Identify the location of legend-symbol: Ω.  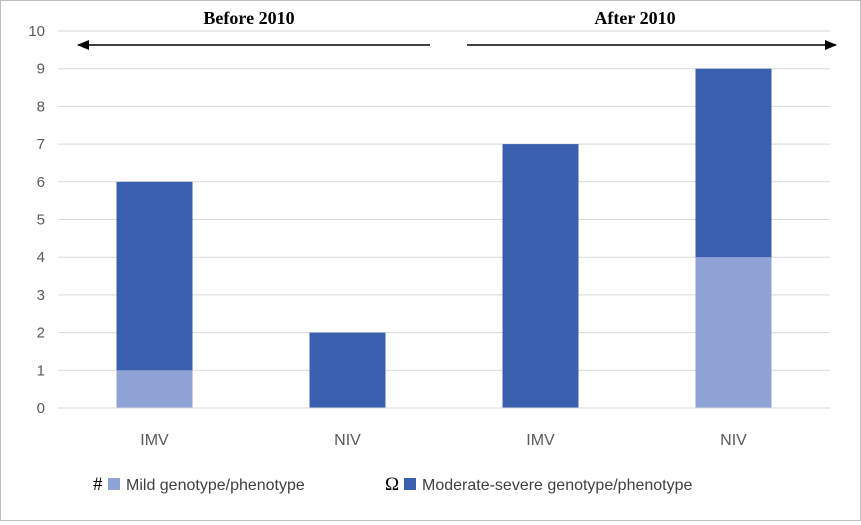
(392, 484).